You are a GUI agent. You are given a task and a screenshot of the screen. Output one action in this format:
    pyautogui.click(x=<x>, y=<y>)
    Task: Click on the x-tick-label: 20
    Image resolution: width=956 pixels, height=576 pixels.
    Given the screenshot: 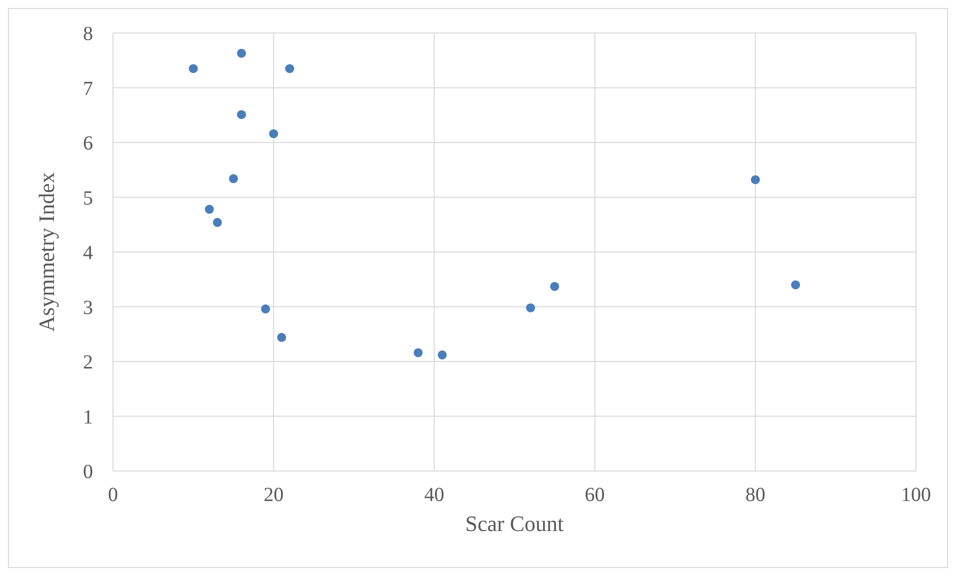 What is the action you would take?
    pyautogui.click(x=274, y=495)
    